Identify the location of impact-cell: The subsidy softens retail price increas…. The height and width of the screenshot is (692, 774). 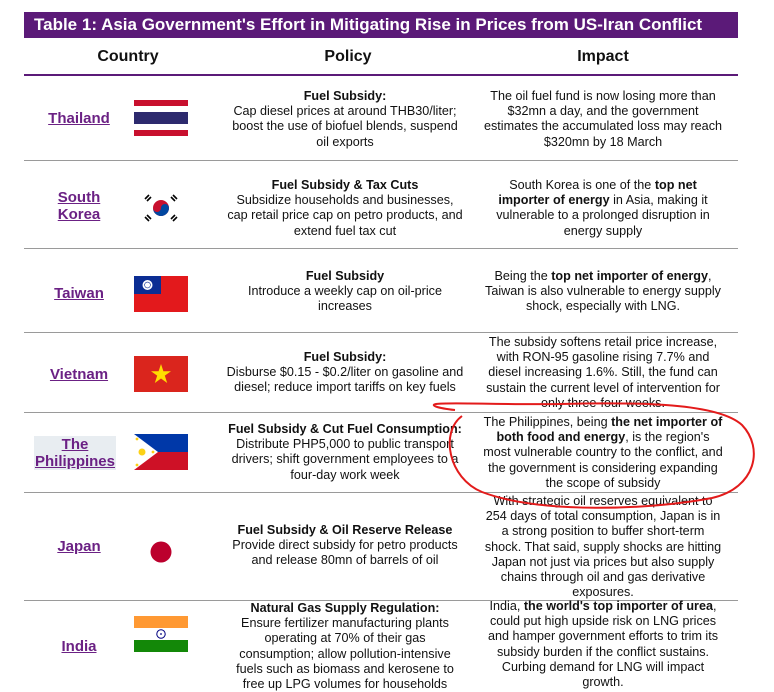
(603, 373).